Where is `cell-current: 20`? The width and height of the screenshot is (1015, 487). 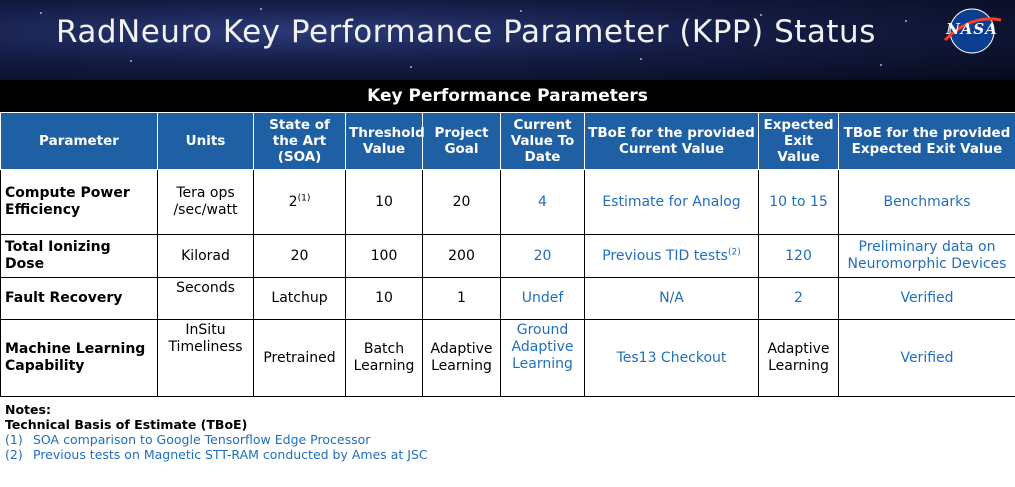
cell-current: 20 is located at coordinates (542, 256).